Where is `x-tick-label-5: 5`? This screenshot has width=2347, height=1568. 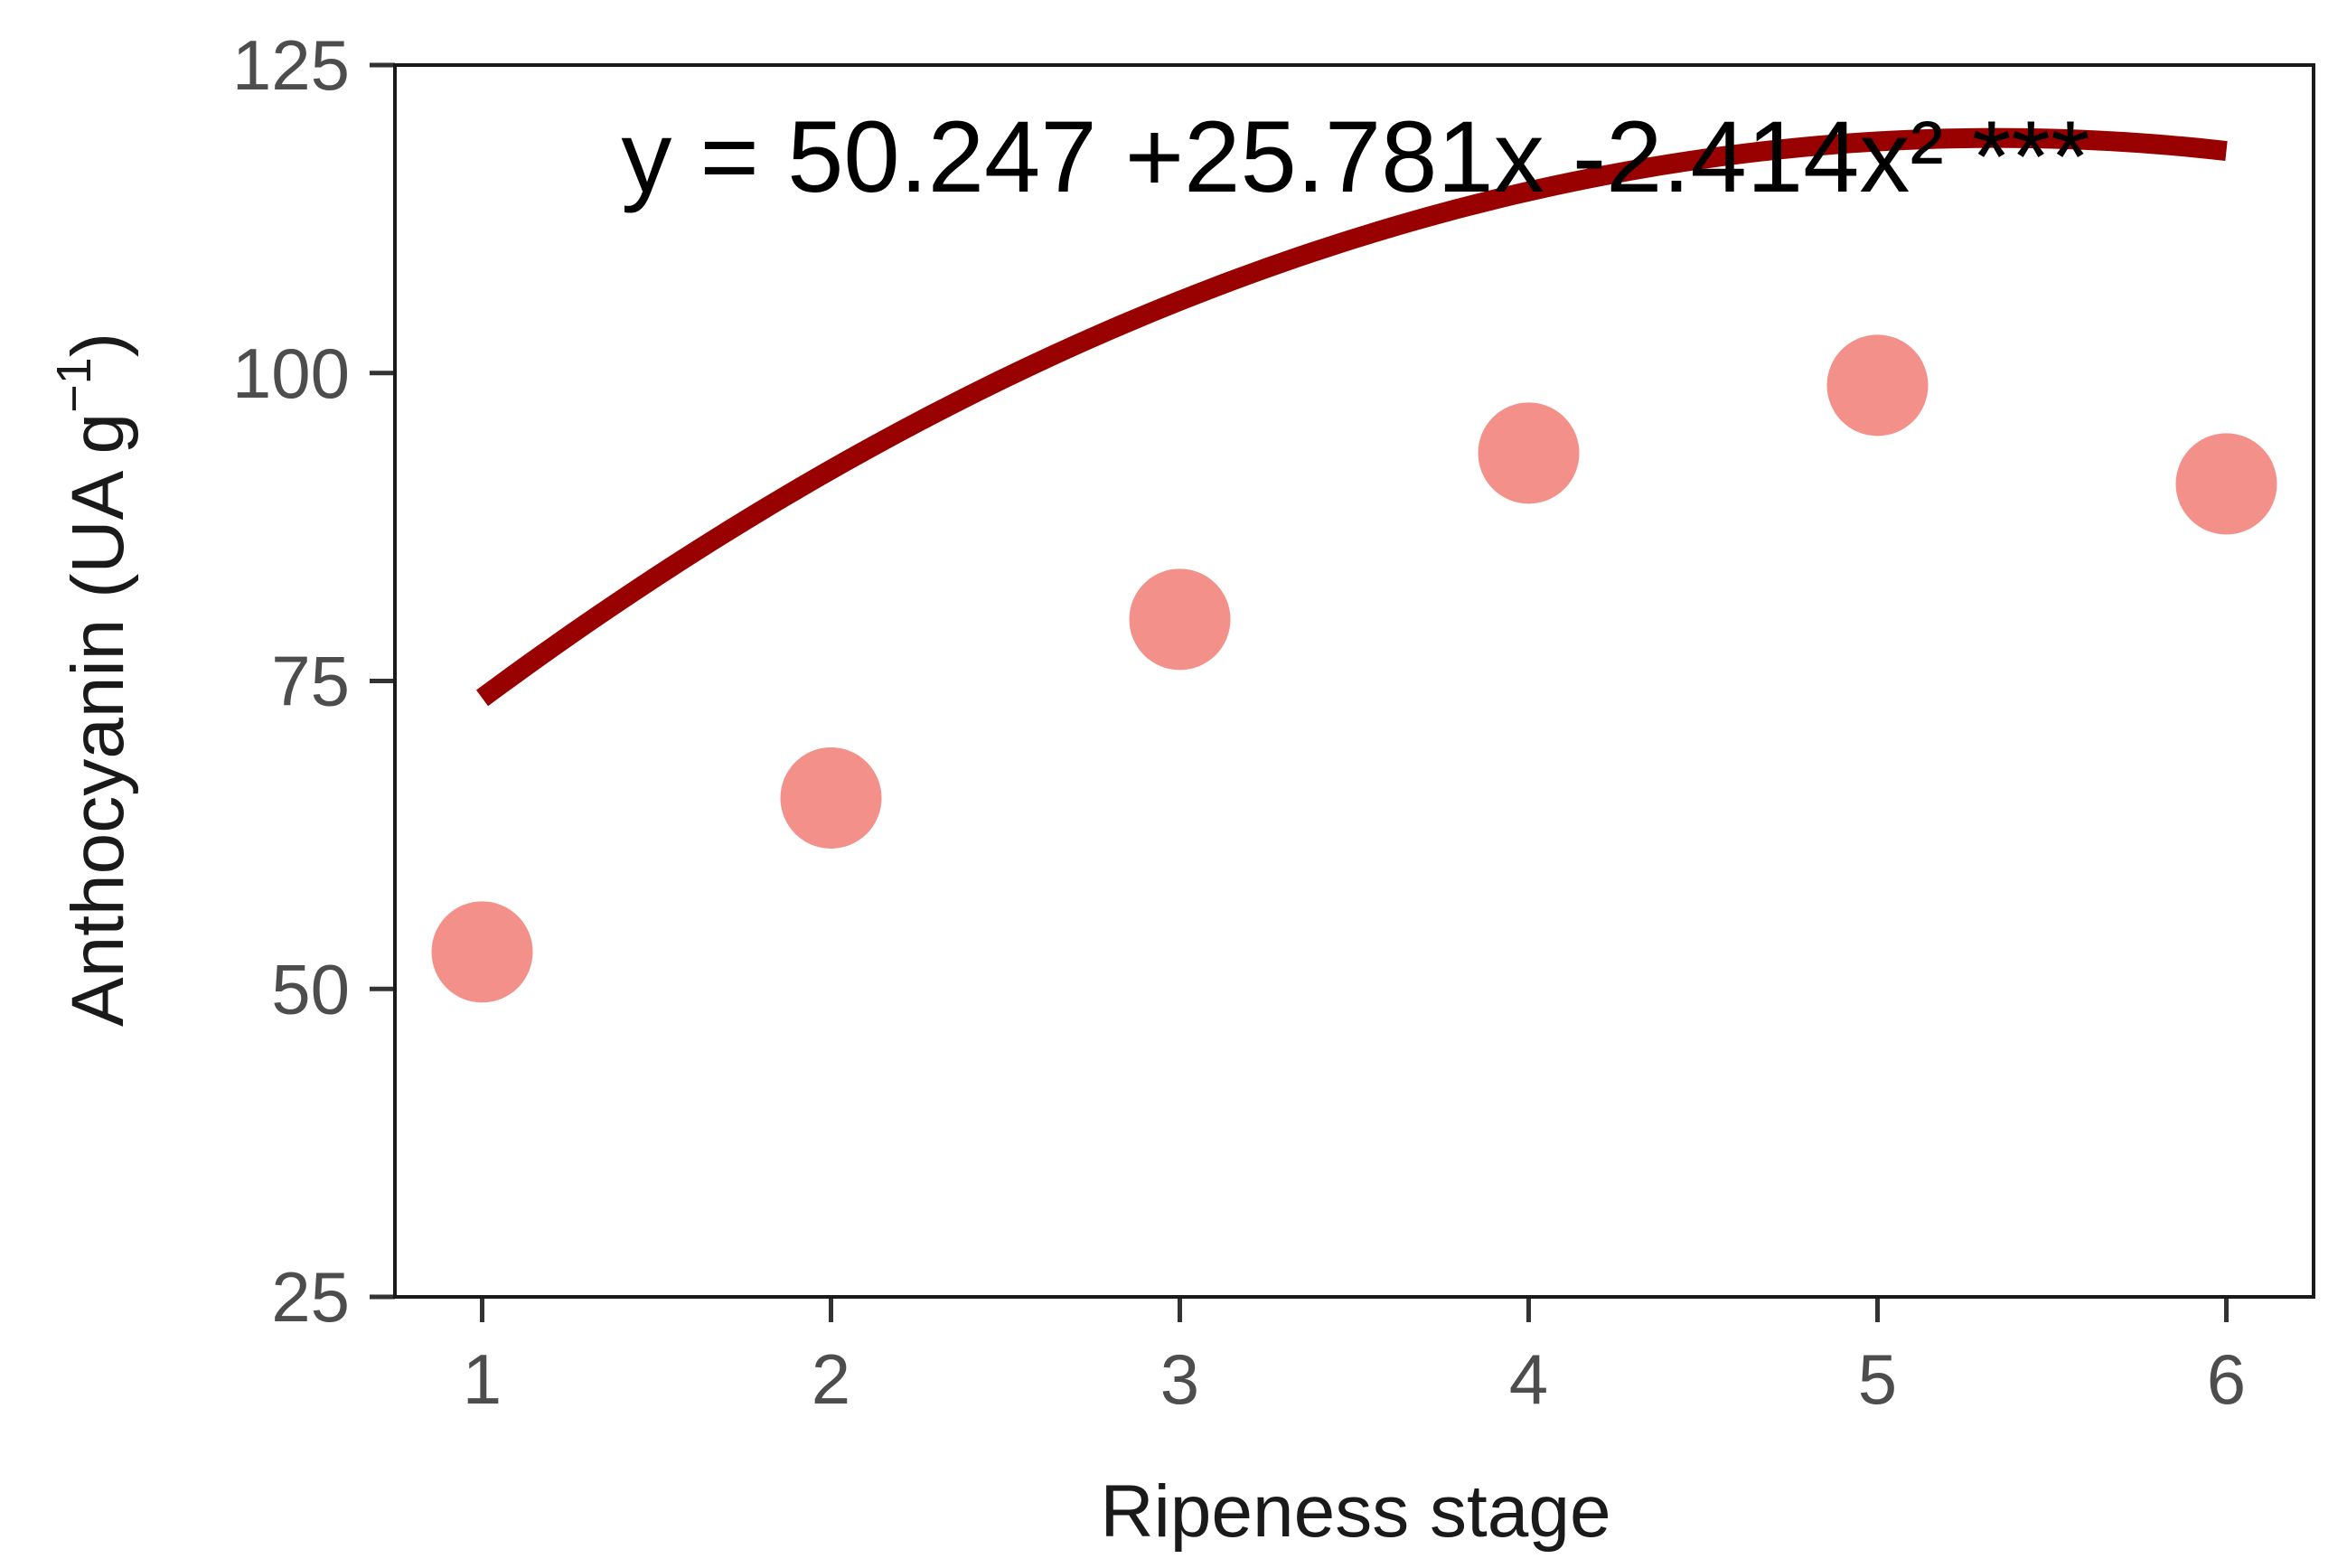
x-tick-label-5: 5 is located at coordinates (1877, 1379).